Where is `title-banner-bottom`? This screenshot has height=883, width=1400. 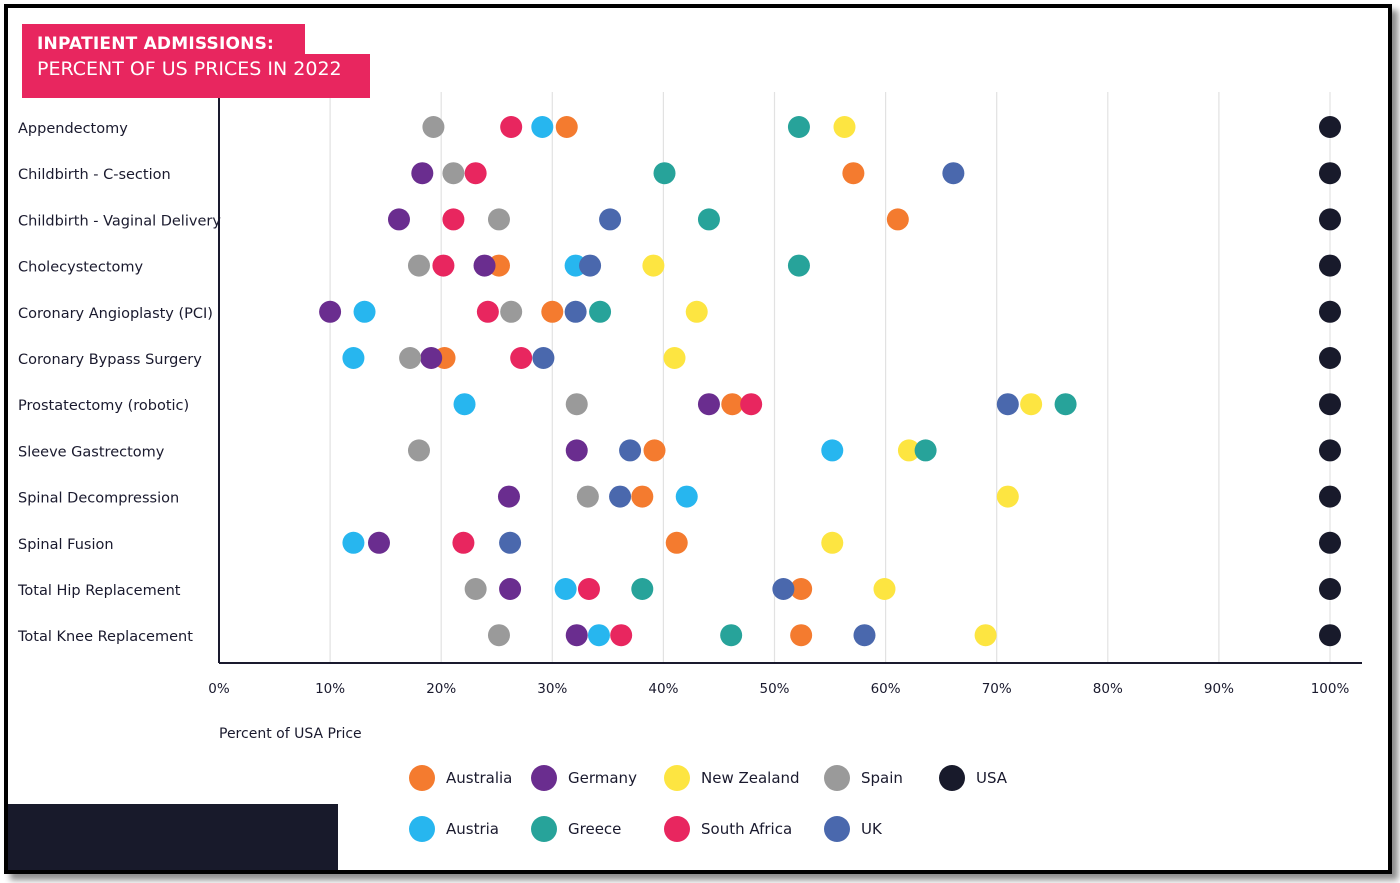
title-banner-bottom is located at coordinates (196, 76).